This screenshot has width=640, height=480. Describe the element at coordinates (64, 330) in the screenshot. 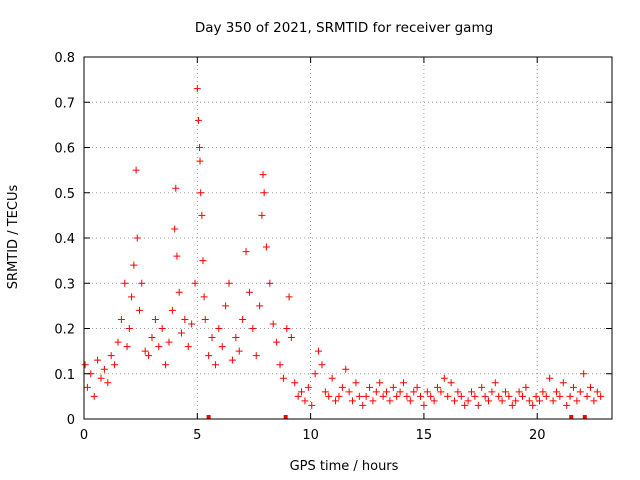

I see `y-tick-label: 0.2` at that location.